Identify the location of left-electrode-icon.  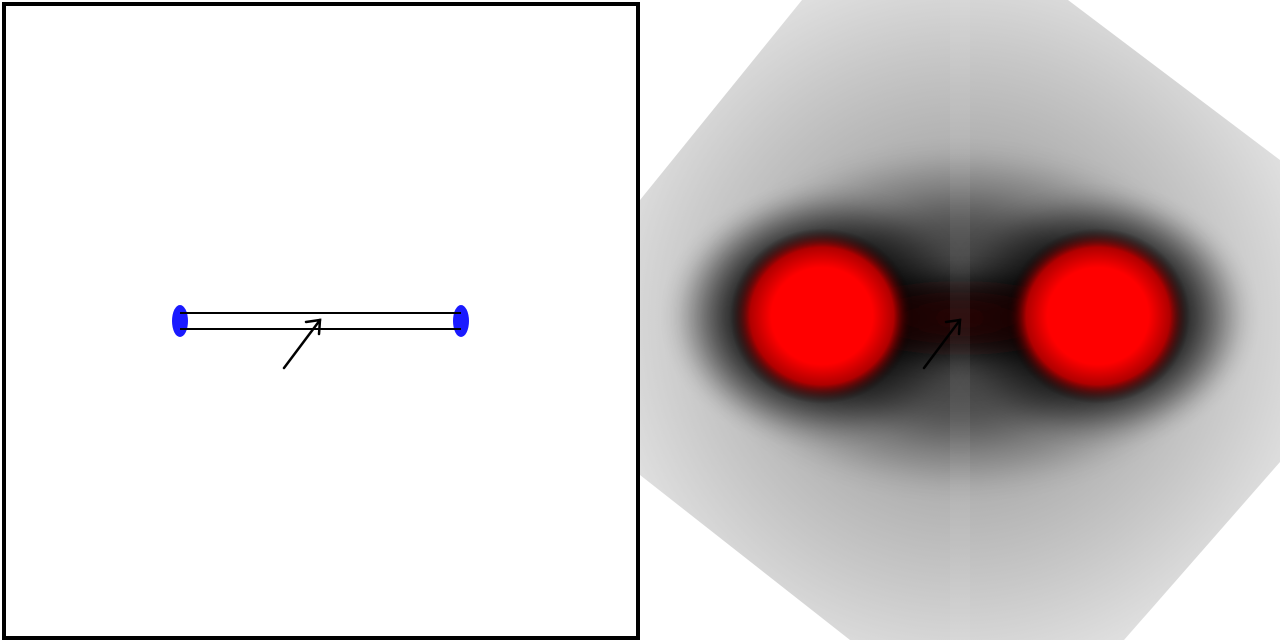
(180, 321).